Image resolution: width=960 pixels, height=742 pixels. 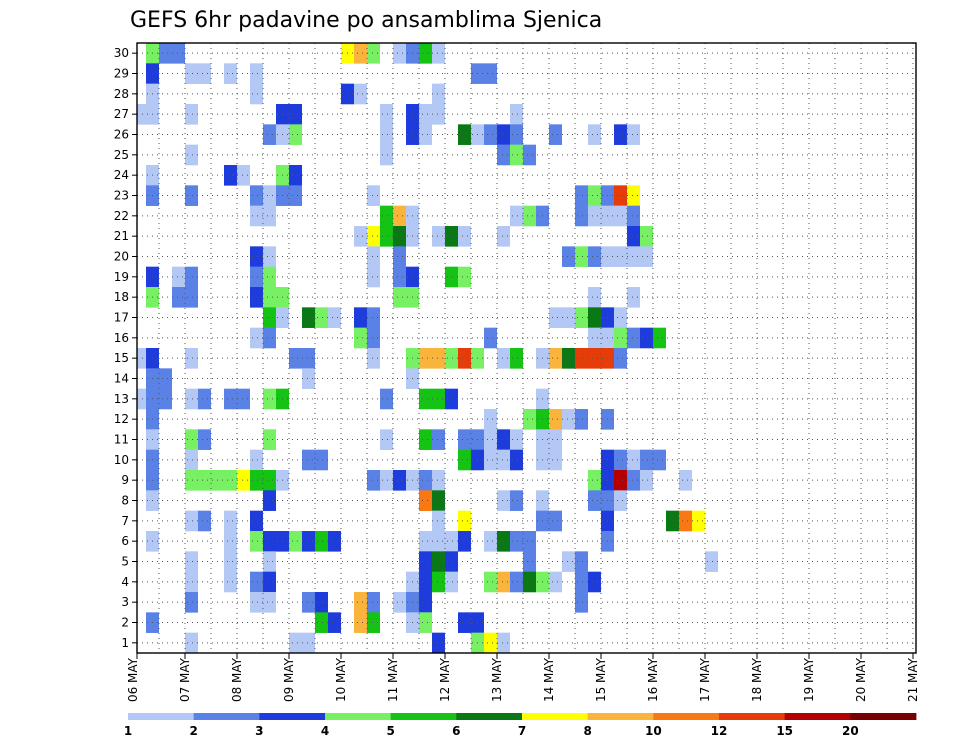 What do you see at coordinates (121, 338) in the screenshot?
I see `y-tick-label: 16` at bounding box center [121, 338].